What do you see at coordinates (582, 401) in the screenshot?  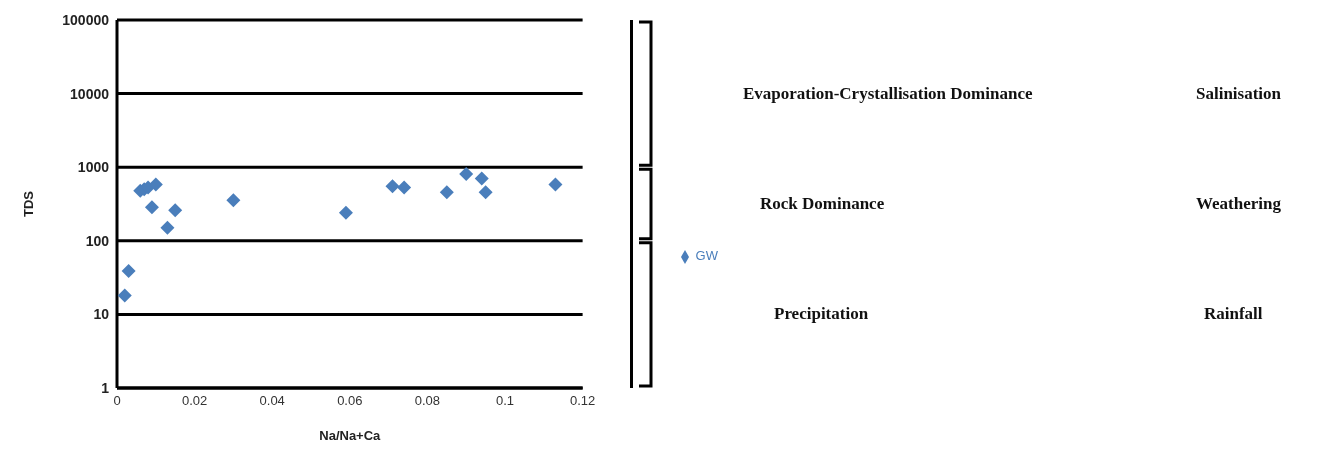 I see `x-tick-label: 0.12` at bounding box center [582, 401].